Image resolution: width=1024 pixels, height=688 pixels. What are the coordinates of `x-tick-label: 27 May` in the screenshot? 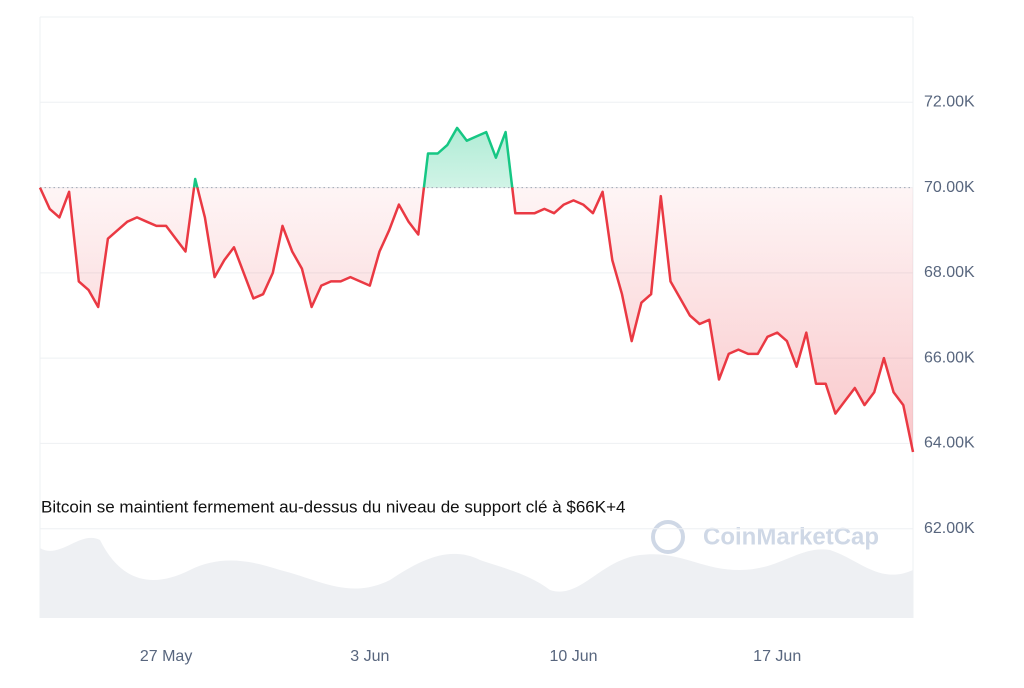 It's located at (166, 656).